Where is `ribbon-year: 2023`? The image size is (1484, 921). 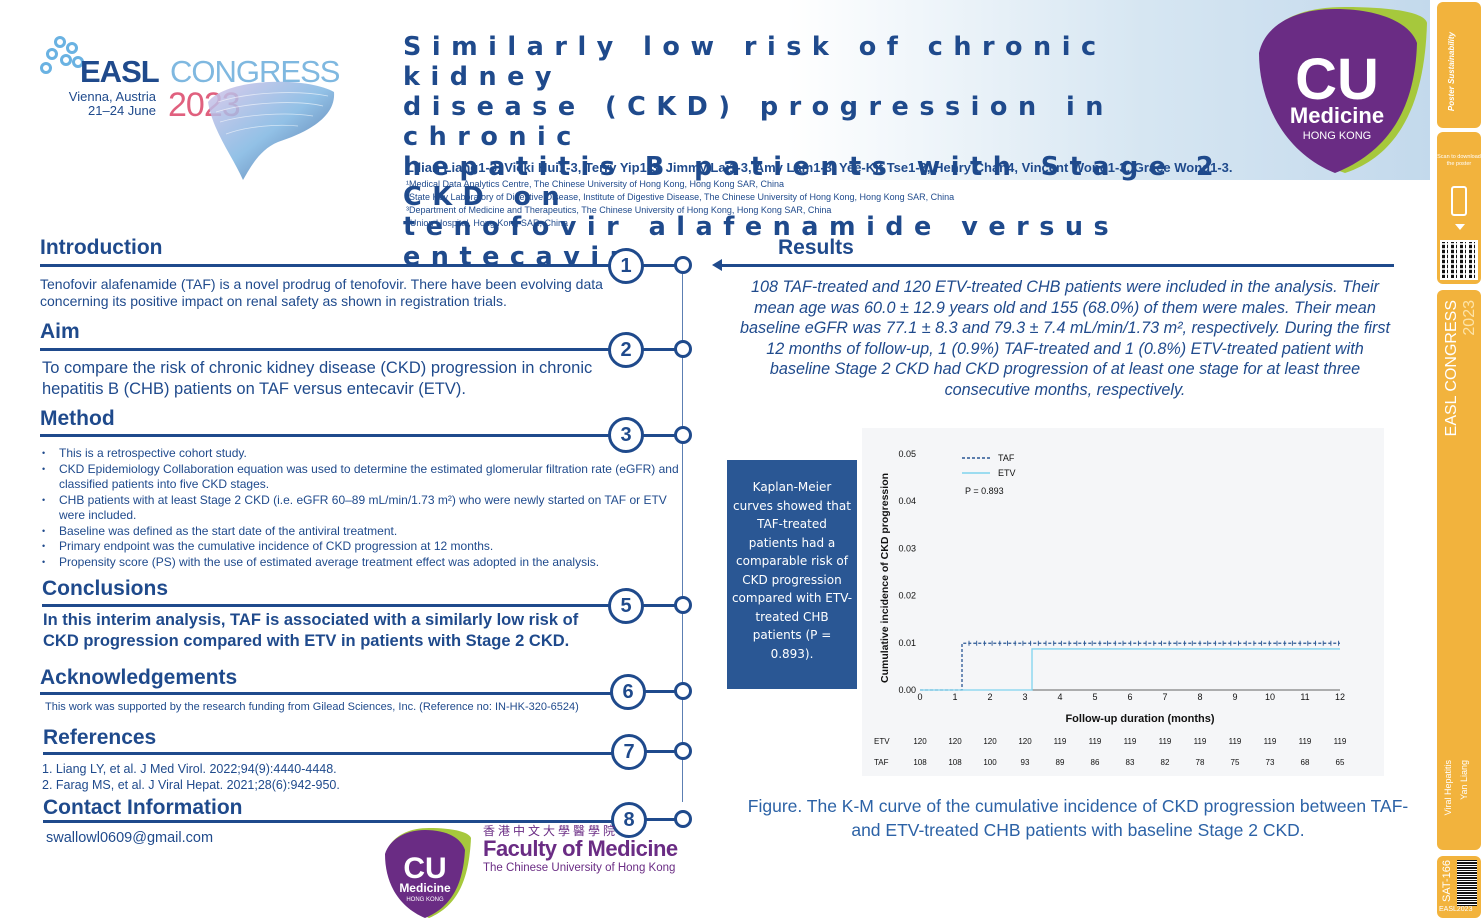 ribbon-year: 2023 is located at coordinates (1469, 318).